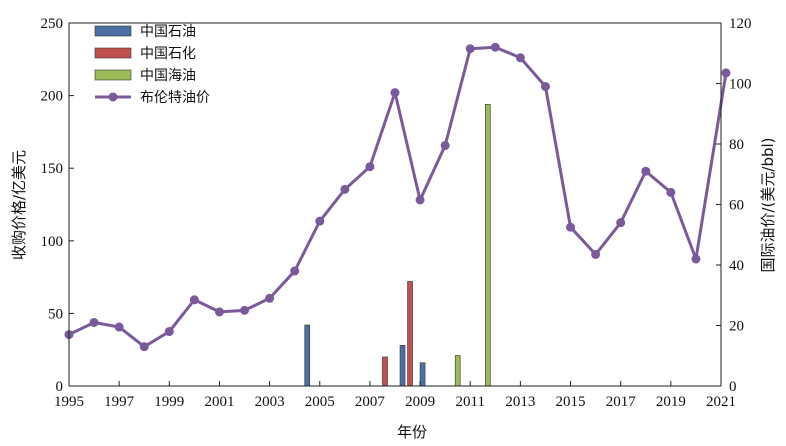 The width and height of the screenshot is (786, 446). I want to click on y-left-tick-label: 50, so click(55, 314).